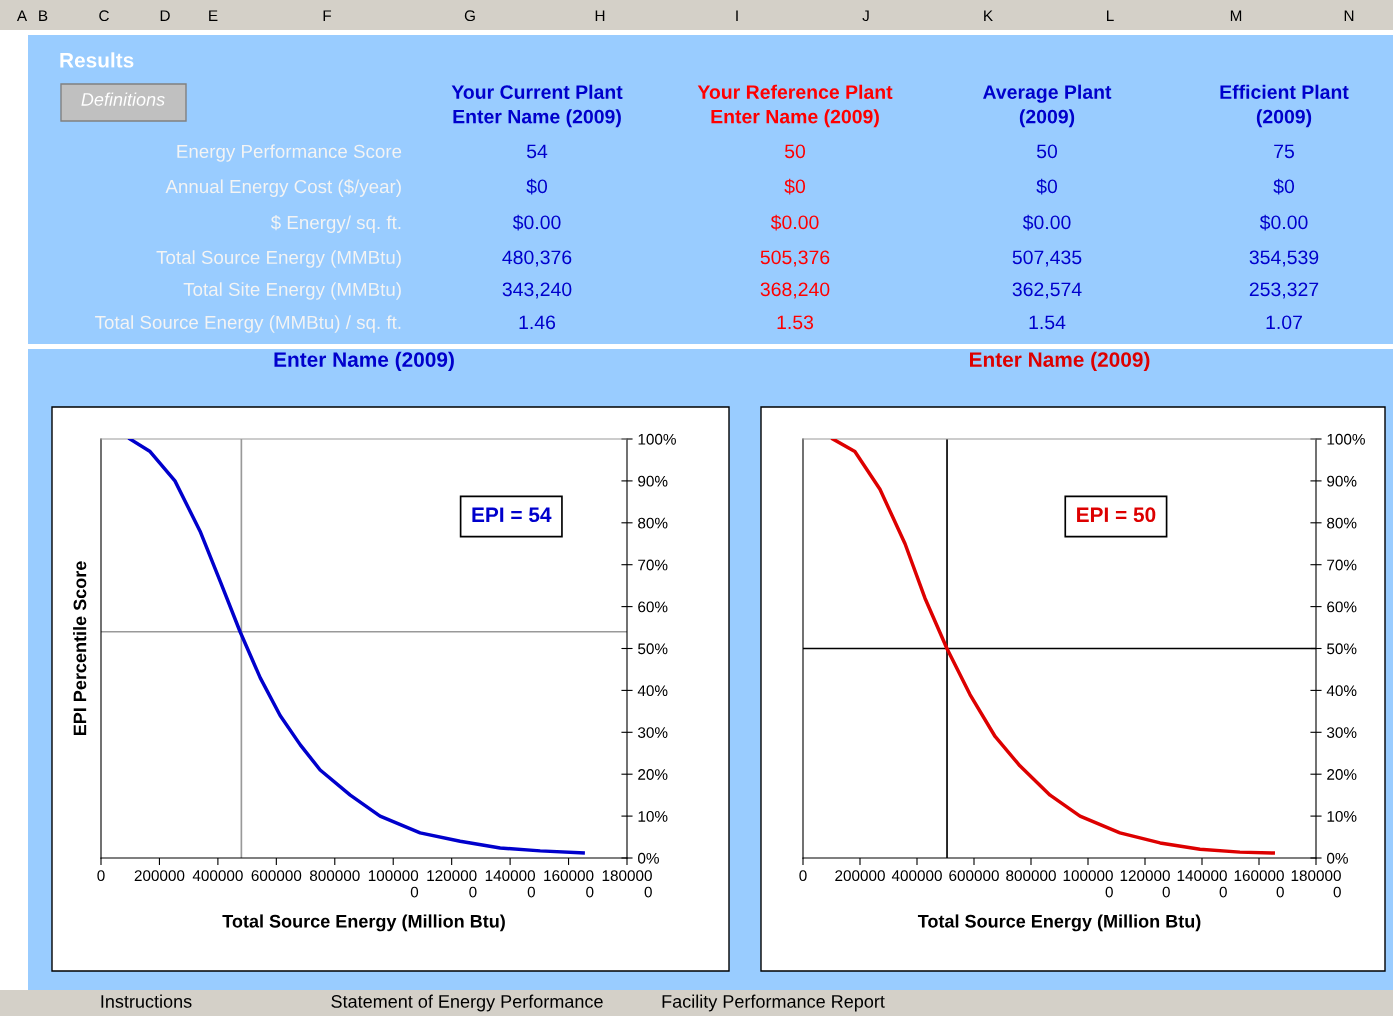  Describe the element at coordinates (1047, 106) in the screenshot. I see `category-label: Average Plant (2009)` at that location.